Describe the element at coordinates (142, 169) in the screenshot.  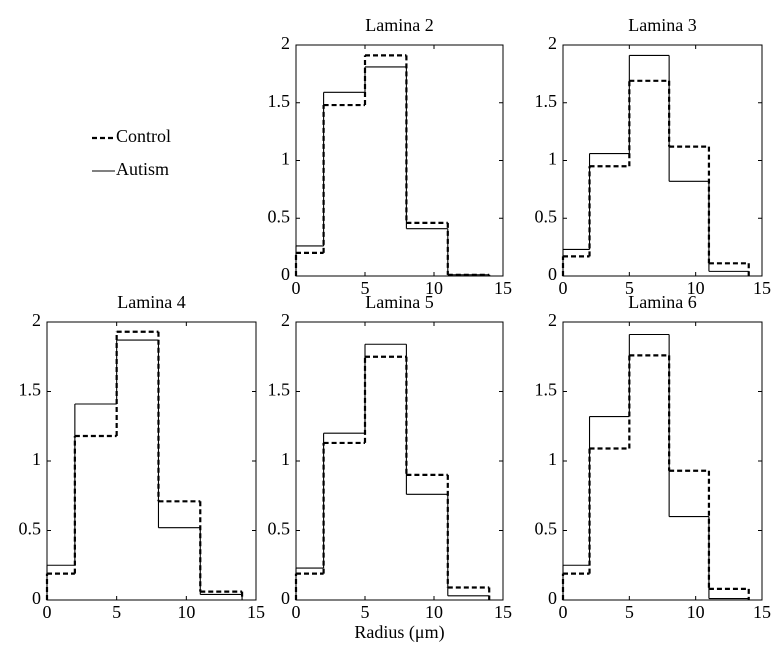
I see `legend-label: Autism` at that location.